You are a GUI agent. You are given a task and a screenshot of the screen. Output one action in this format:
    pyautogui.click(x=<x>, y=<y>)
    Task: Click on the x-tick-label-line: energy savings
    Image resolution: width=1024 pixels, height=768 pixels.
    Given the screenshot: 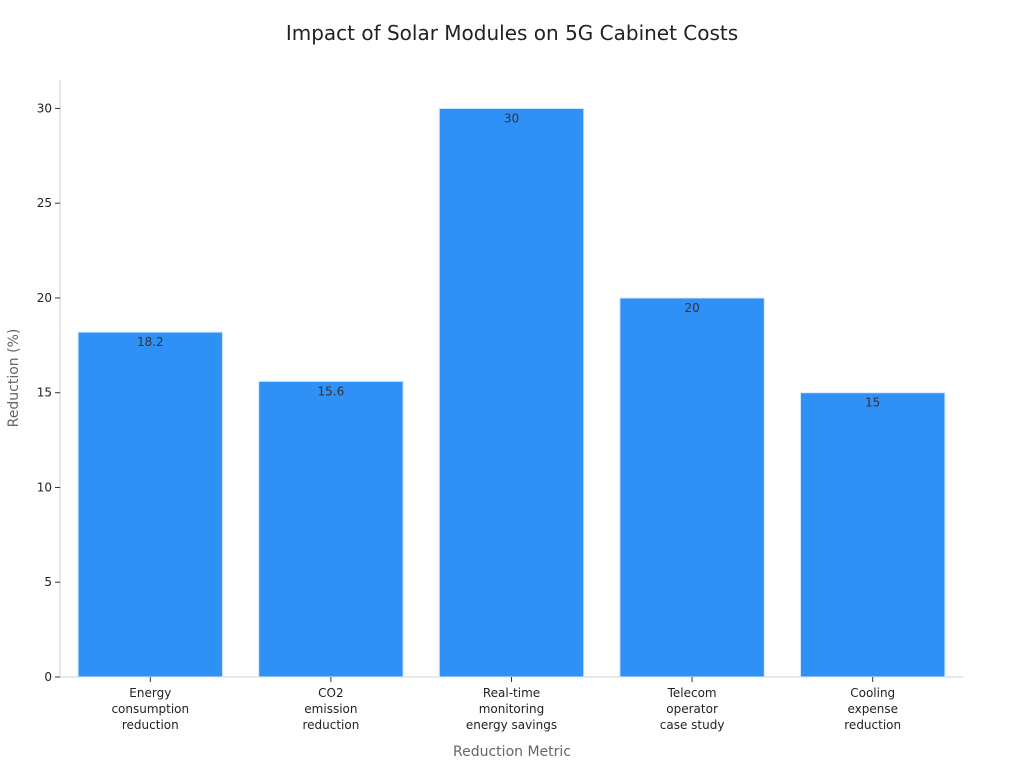 What is the action you would take?
    pyautogui.click(x=511, y=725)
    